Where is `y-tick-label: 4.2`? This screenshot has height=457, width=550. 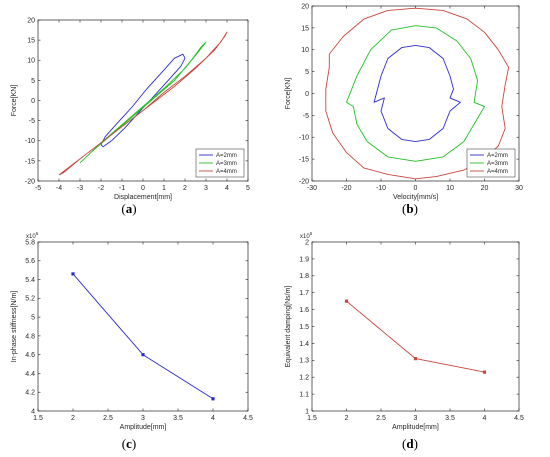
y-tick-label: 4.2 is located at coordinates (30, 393).